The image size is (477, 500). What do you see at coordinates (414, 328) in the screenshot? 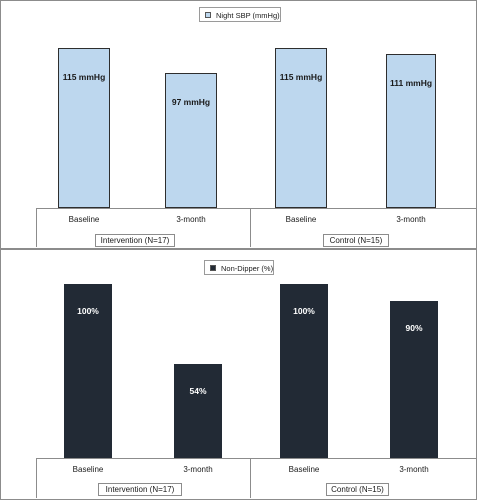
I see `data-label: 90%` at bounding box center [414, 328].